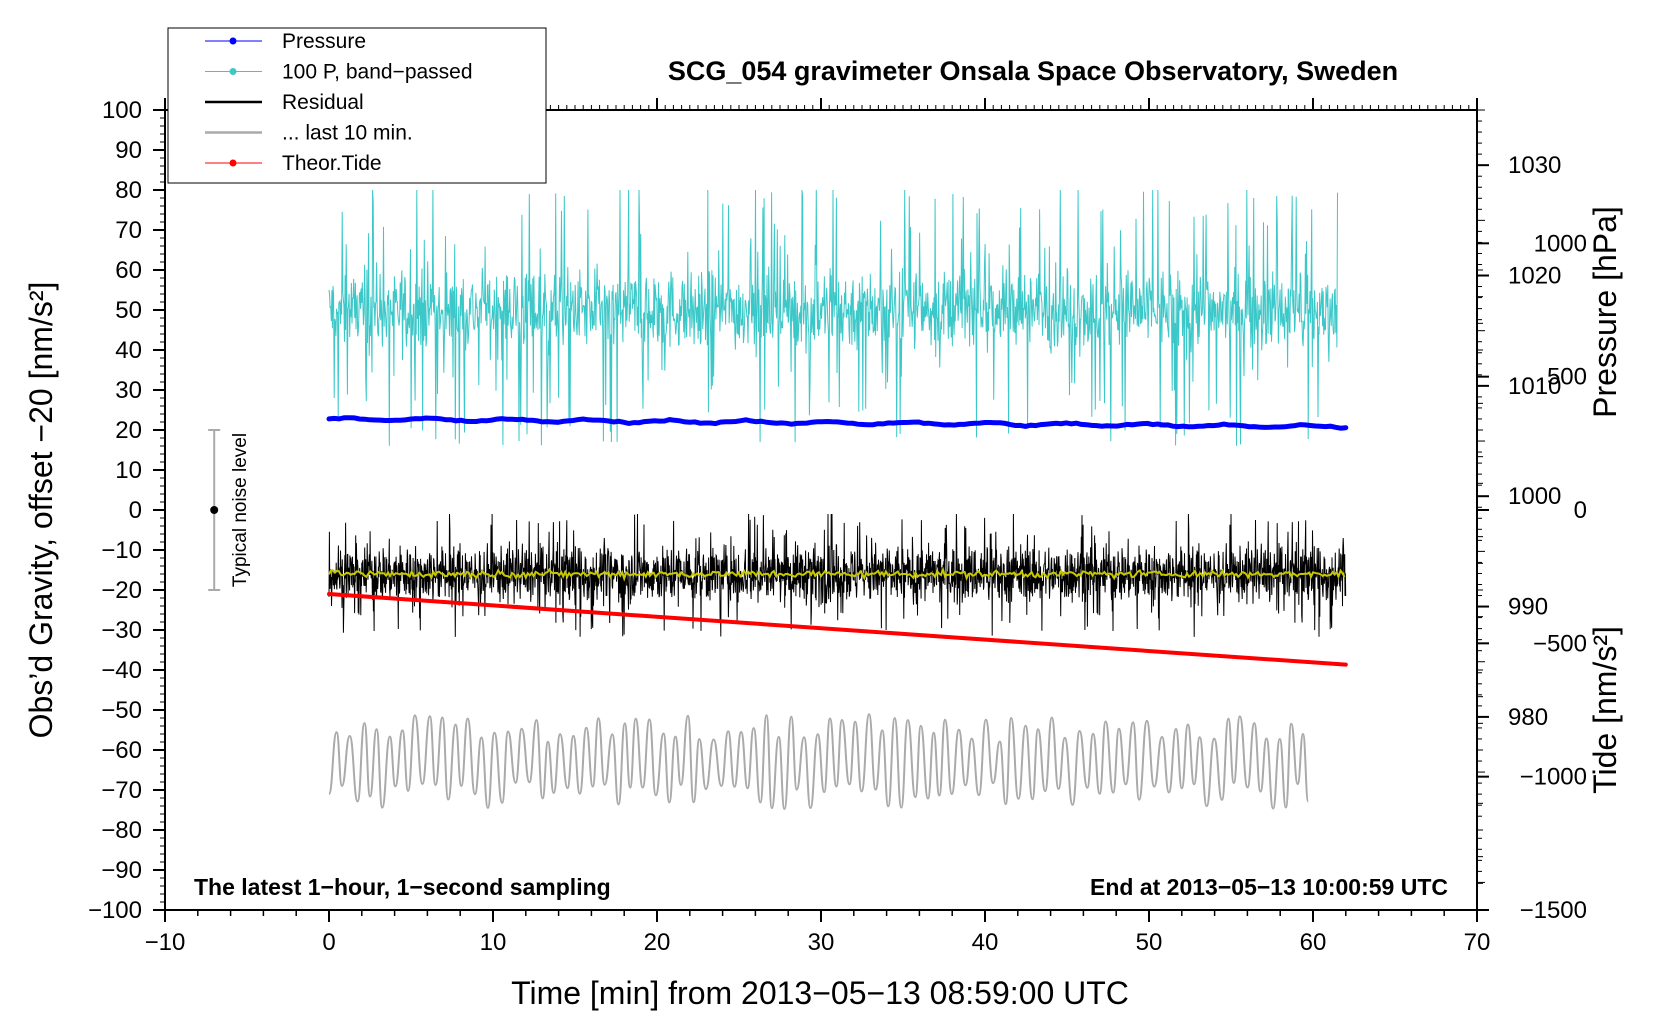 The height and width of the screenshot is (1020, 1660). Describe the element at coordinates (1560, 243) in the screenshot. I see `tide-tick-label: 1000` at that location.